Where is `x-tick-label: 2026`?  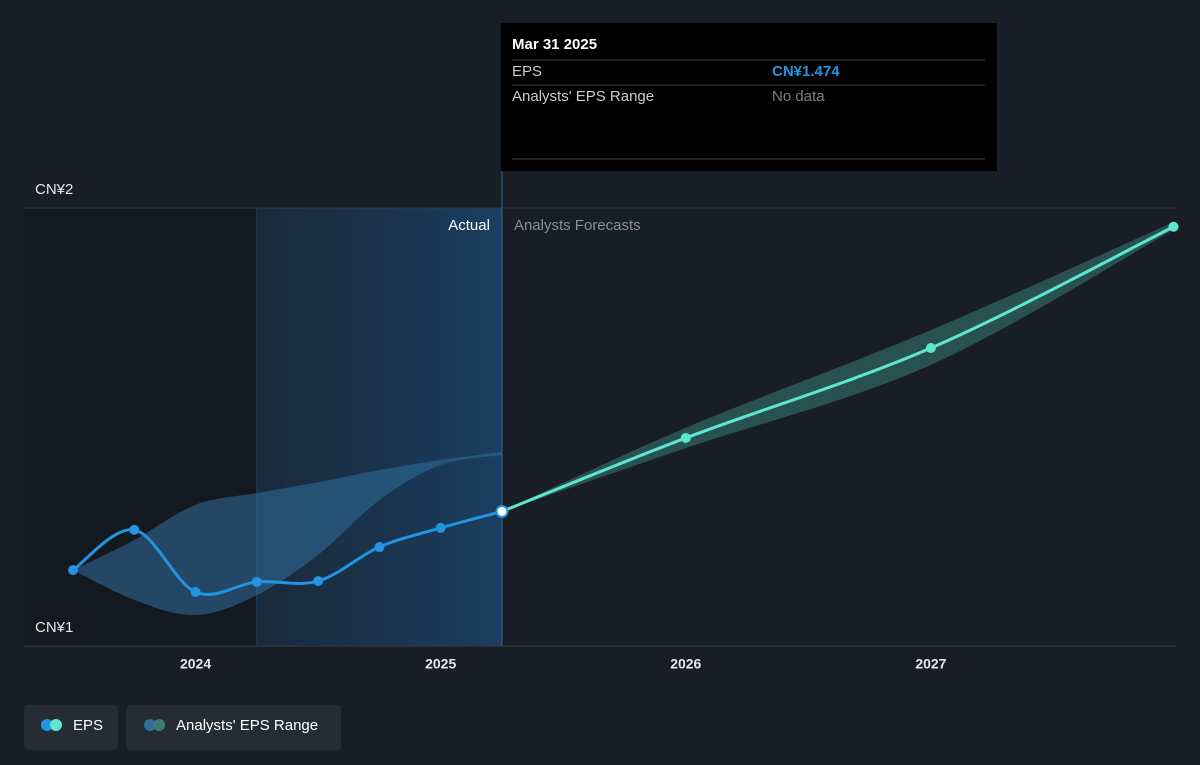
x-tick-label: 2026 is located at coordinates (685, 664).